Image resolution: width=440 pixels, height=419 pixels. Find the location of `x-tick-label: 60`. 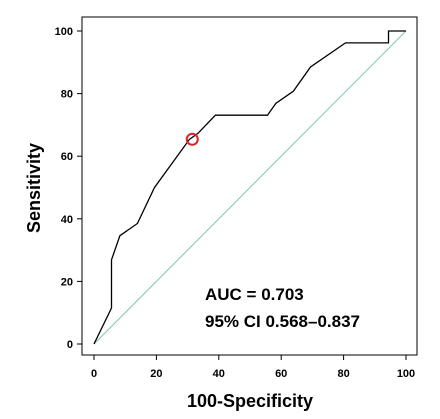

x-tick-label: 60 is located at coordinates (281, 374).